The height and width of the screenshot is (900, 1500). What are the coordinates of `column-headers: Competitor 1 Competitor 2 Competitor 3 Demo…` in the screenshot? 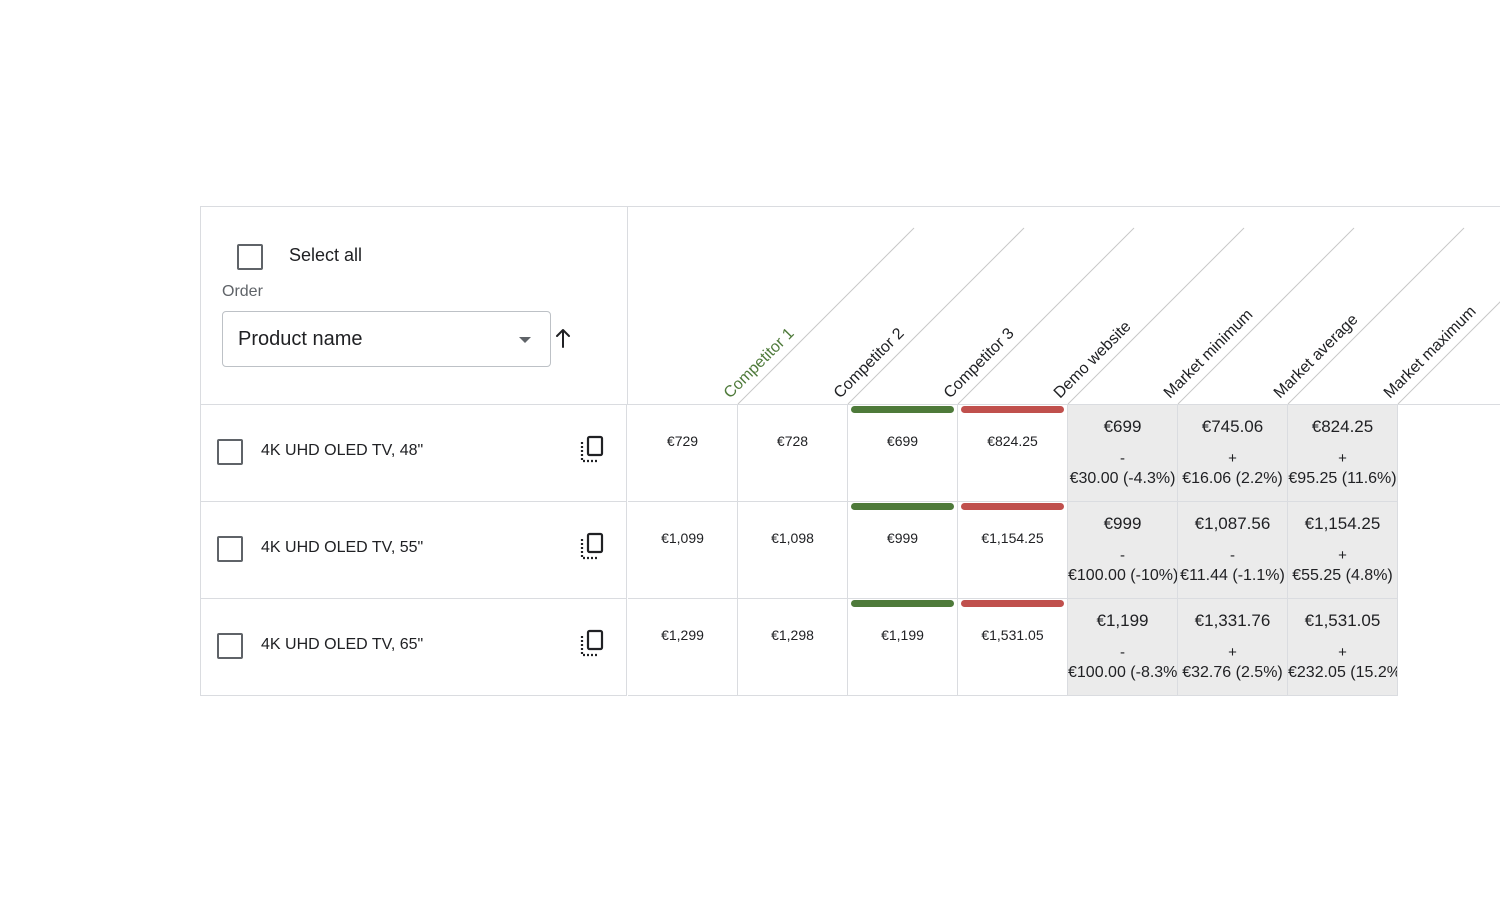 It's located at (1110, 316).